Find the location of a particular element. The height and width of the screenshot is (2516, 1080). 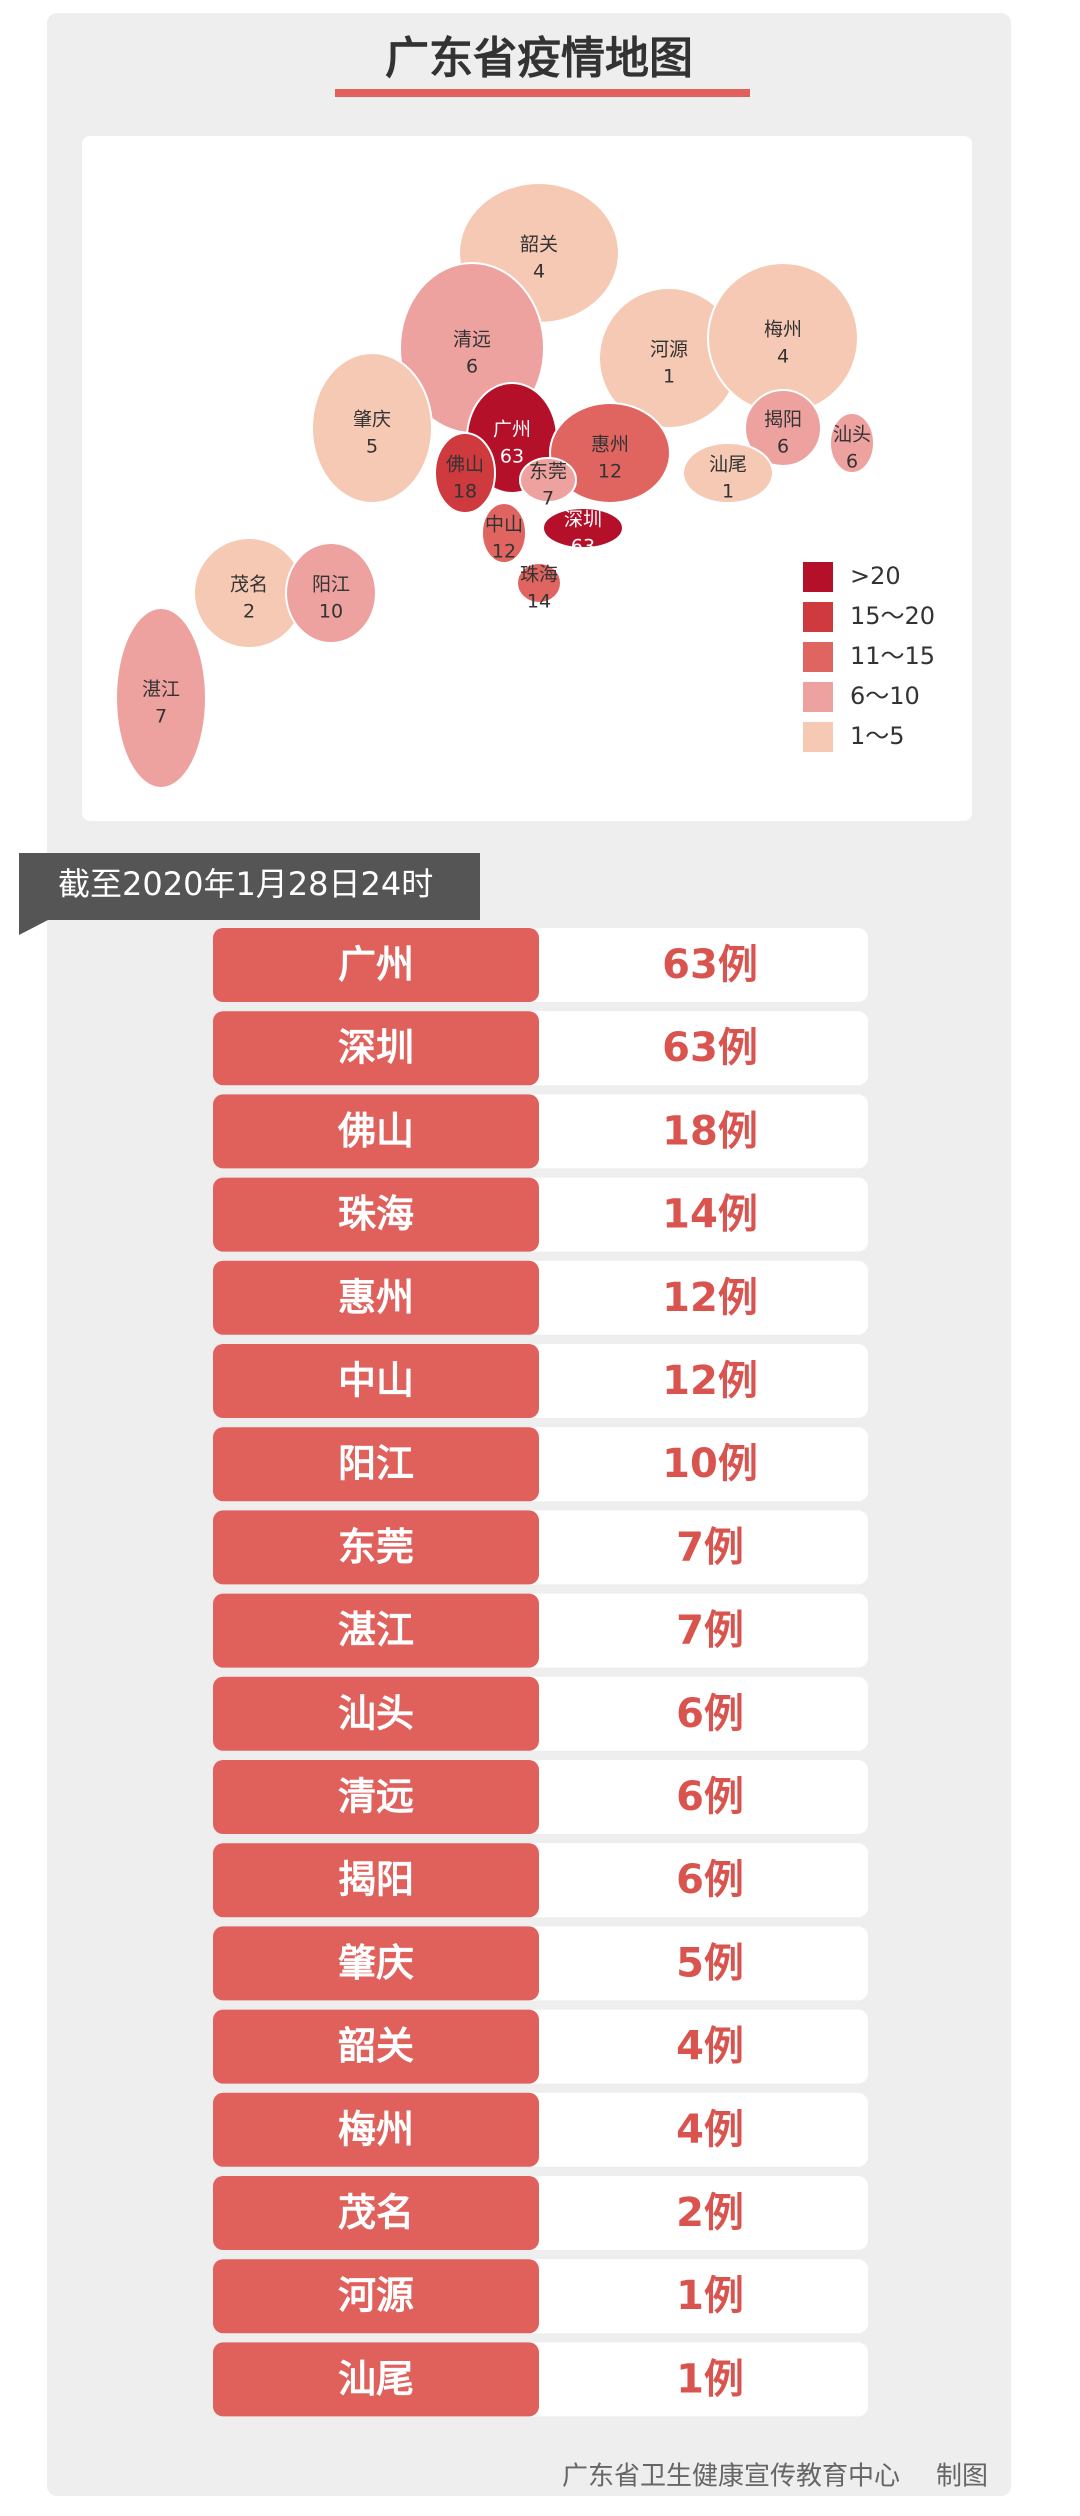

date-tag is located at coordinates (249, 894).